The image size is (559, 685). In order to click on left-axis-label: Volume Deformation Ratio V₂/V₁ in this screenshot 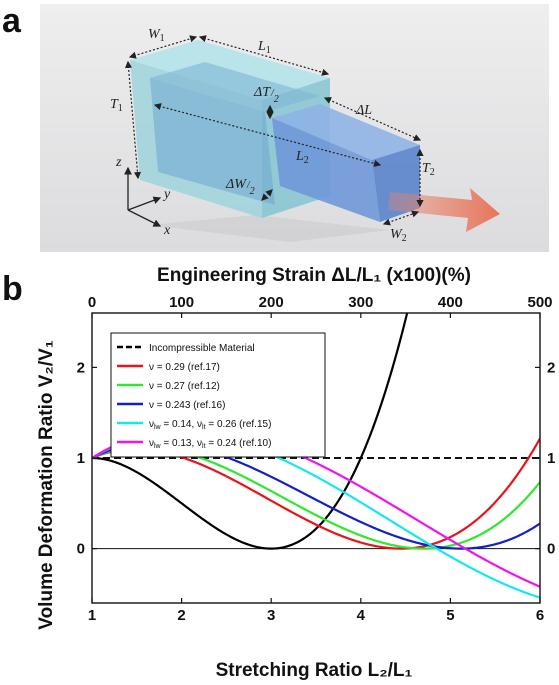, I will do `click(46, 485)`.